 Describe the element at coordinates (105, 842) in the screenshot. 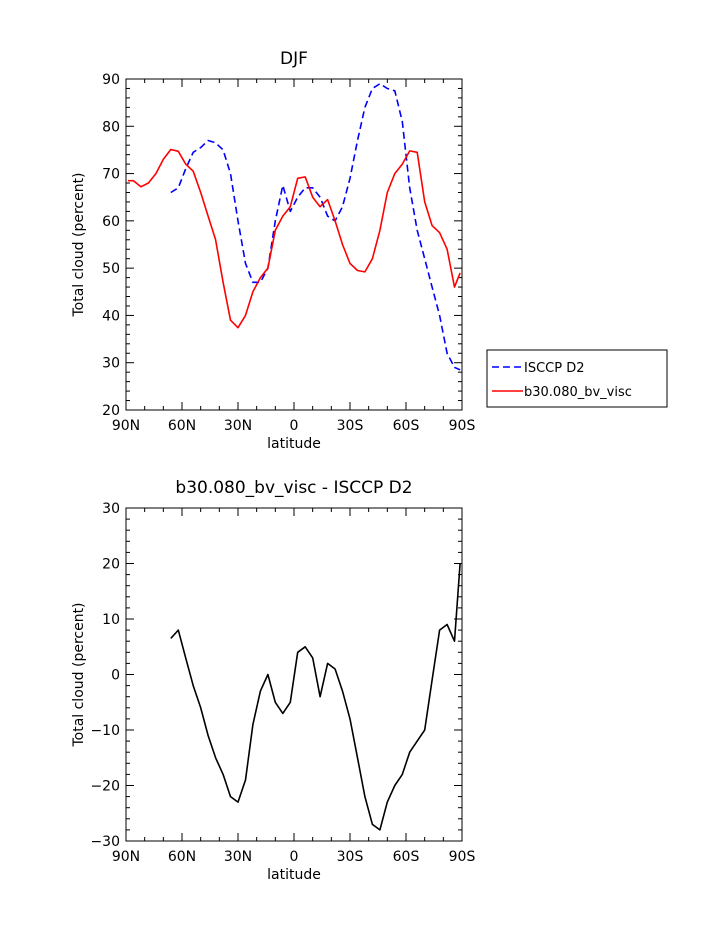

I see `chart-2-ytick-label: −30` at that location.